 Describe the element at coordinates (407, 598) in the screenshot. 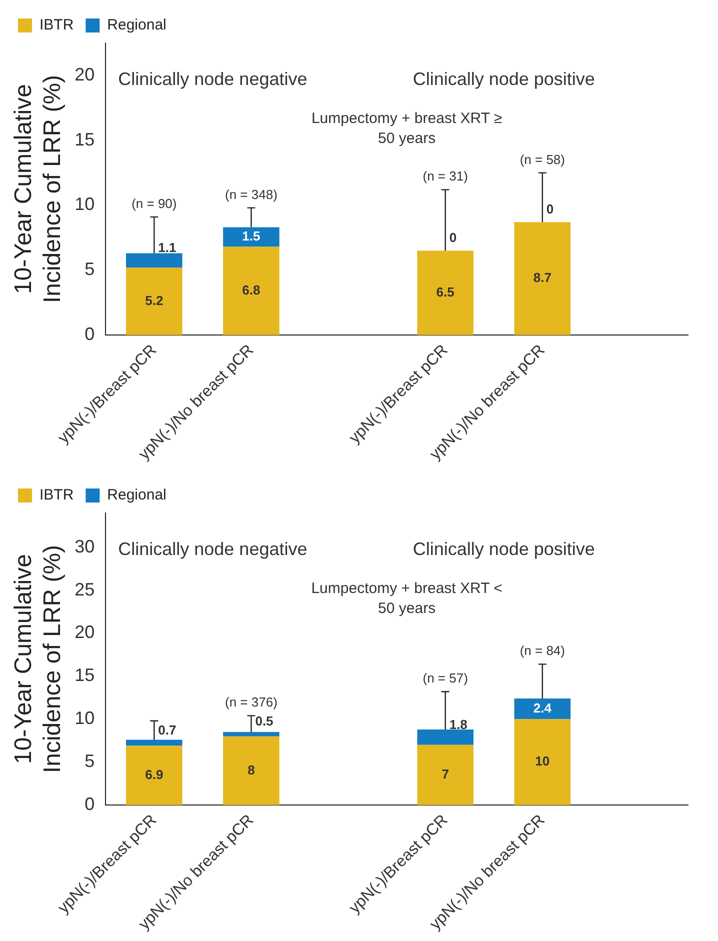

I see `annotation: Lumpectomy + breast XRT < 50 years` at that location.